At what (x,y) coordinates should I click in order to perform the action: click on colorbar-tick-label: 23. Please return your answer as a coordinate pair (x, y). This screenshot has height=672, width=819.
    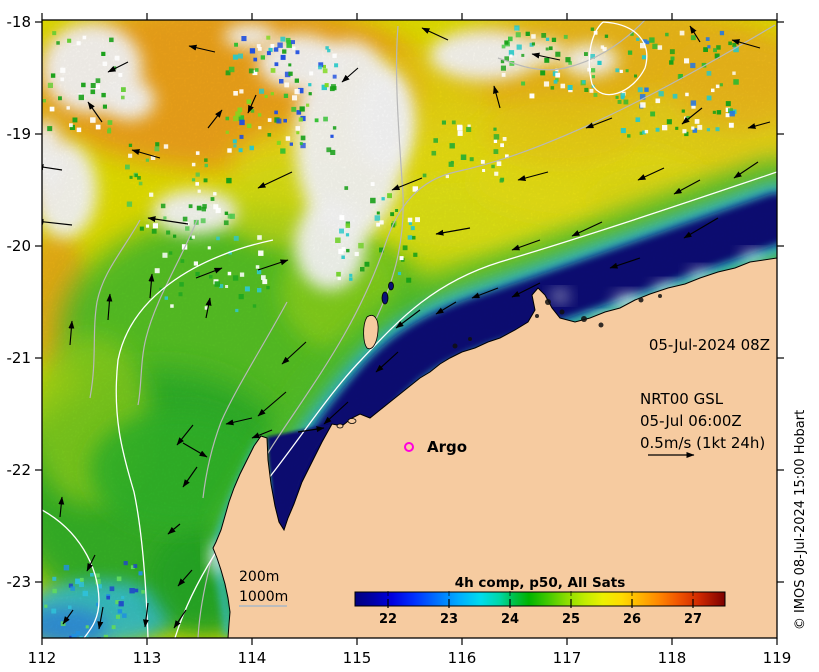
    Looking at the image, I should click on (449, 619).